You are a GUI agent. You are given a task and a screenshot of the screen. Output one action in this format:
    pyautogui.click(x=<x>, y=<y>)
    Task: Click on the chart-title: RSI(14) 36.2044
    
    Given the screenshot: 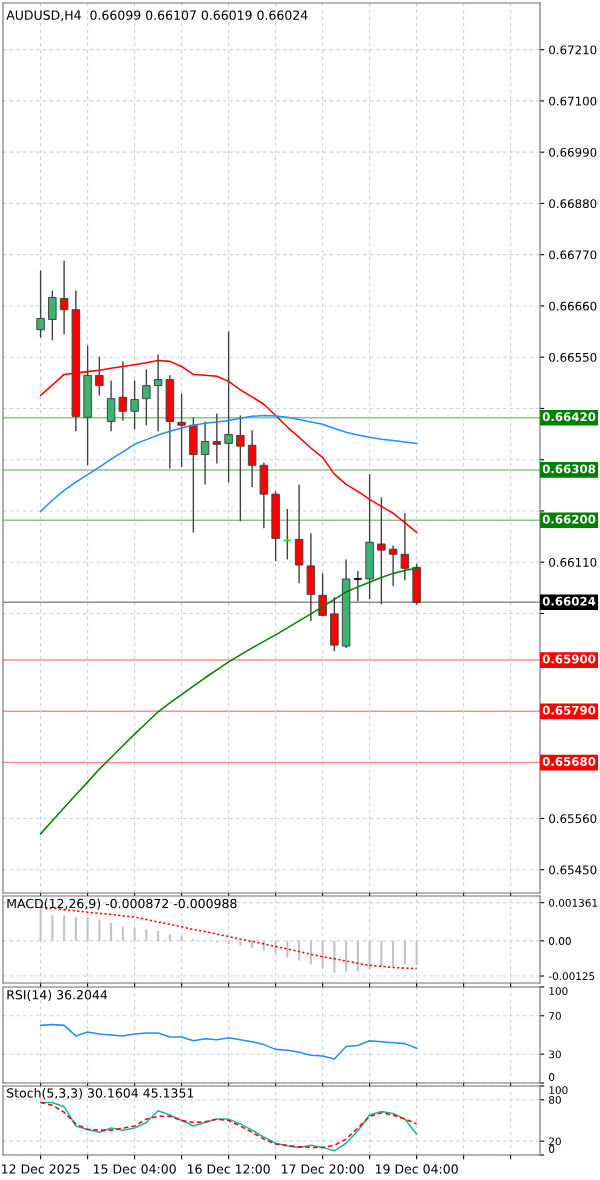 What is the action you would take?
    pyautogui.click(x=57, y=995)
    